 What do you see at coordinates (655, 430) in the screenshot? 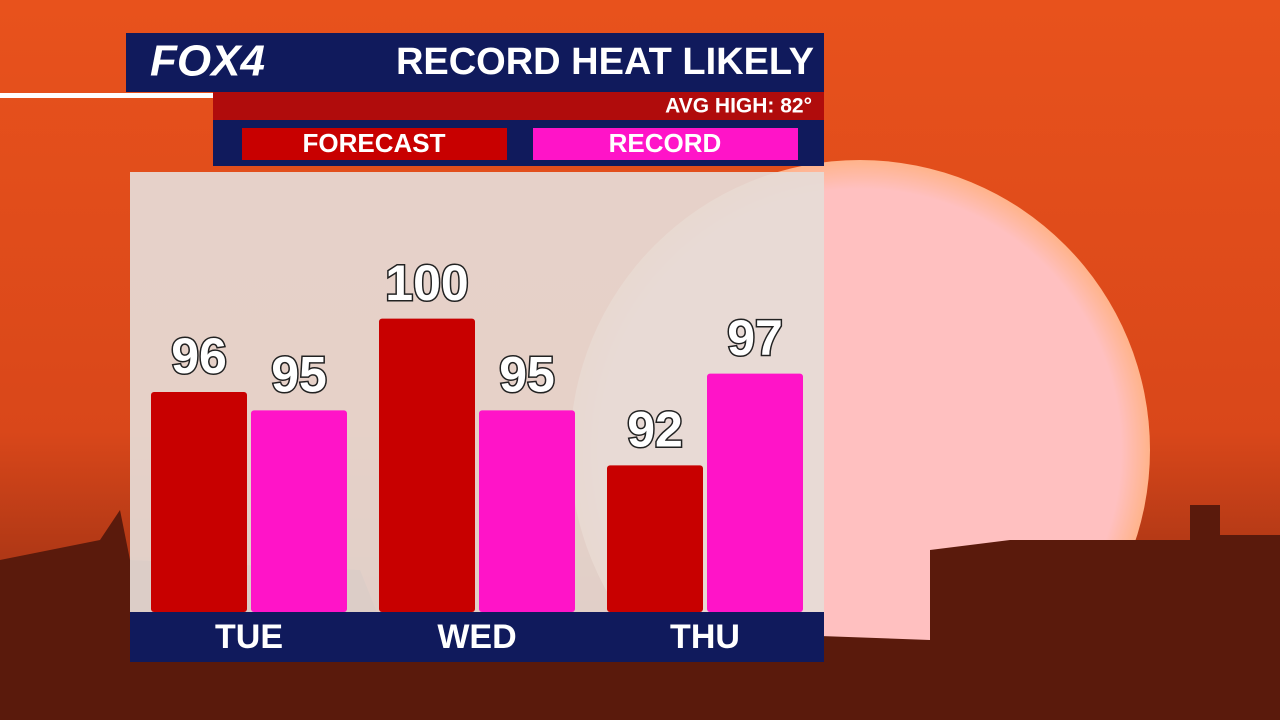
I see `value-label: 92` at bounding box center [655, 430].